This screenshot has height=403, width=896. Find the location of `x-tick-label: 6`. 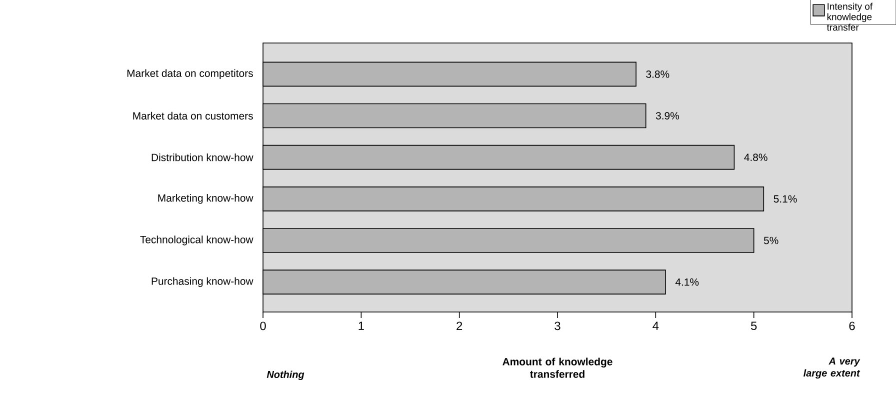

x-tick-label: 6 is located at coordinates (852, 326).